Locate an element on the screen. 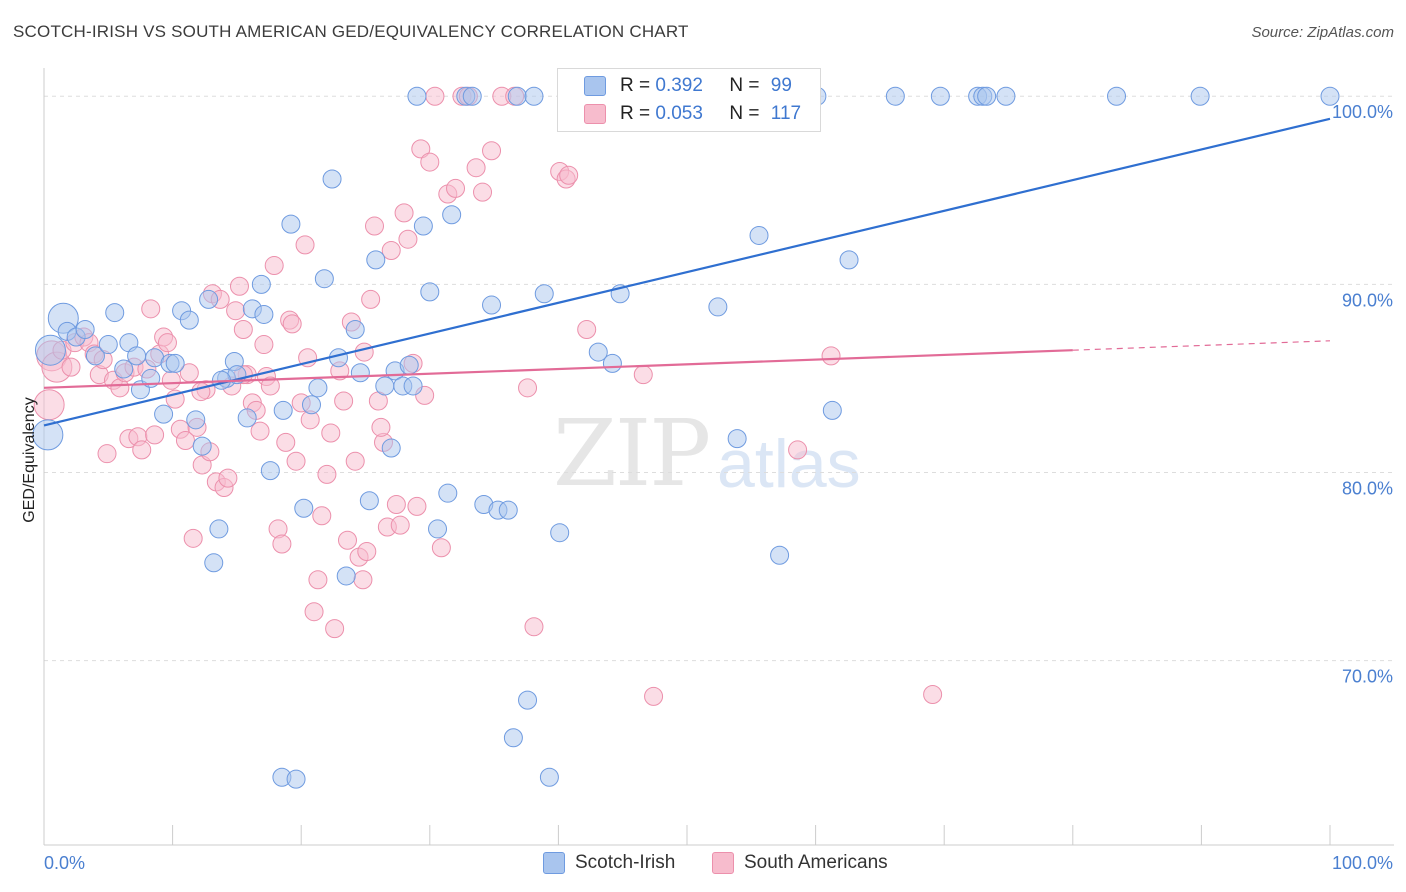 The height and width of the screenshot is (892, 1406). legend-n-value: 99 is located at coordinates (781, 85).